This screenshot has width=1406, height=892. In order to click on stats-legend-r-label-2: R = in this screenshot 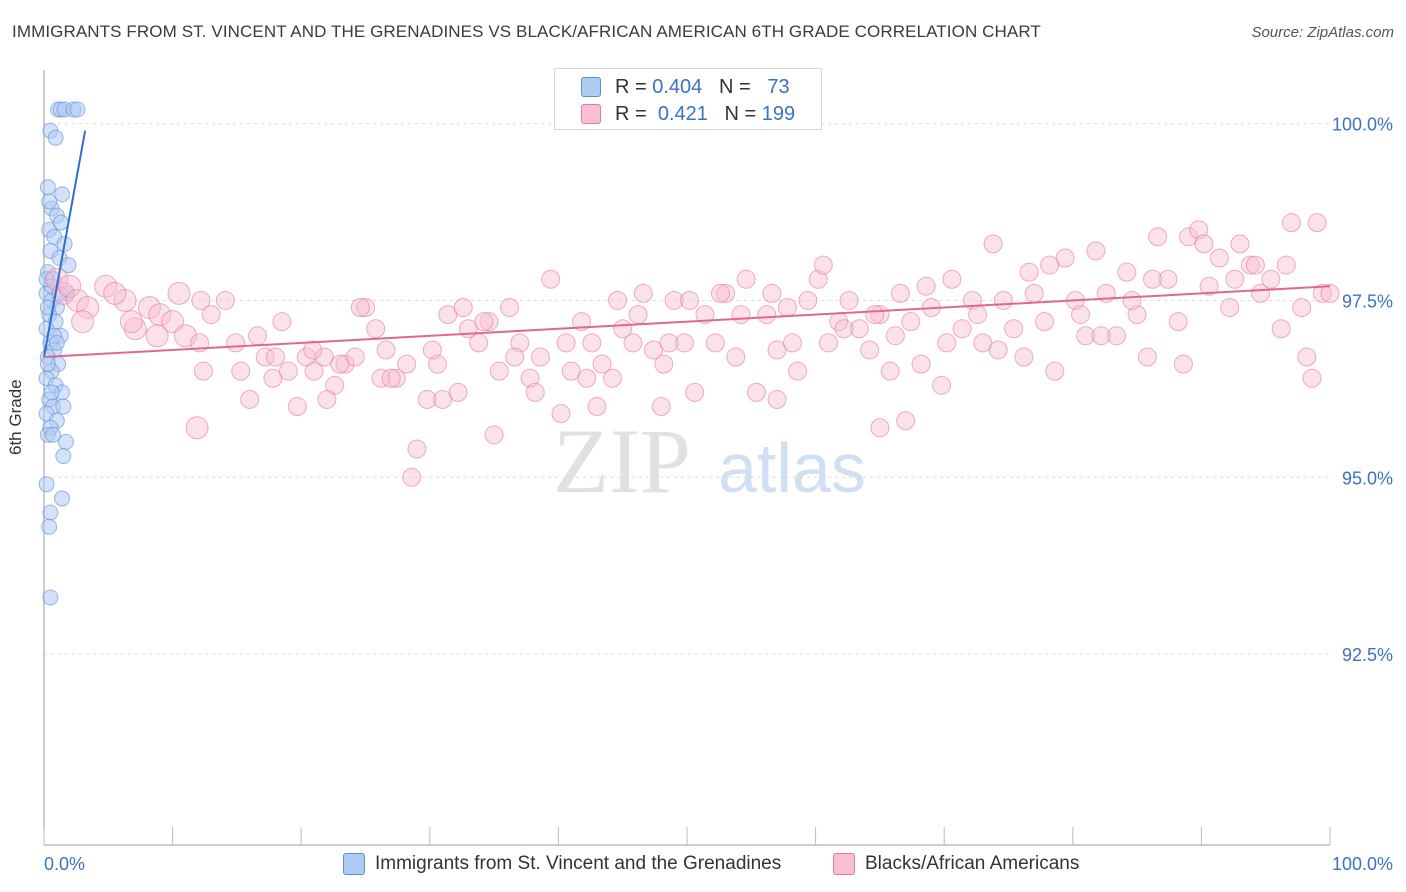, I will do `click(631, 113)`.